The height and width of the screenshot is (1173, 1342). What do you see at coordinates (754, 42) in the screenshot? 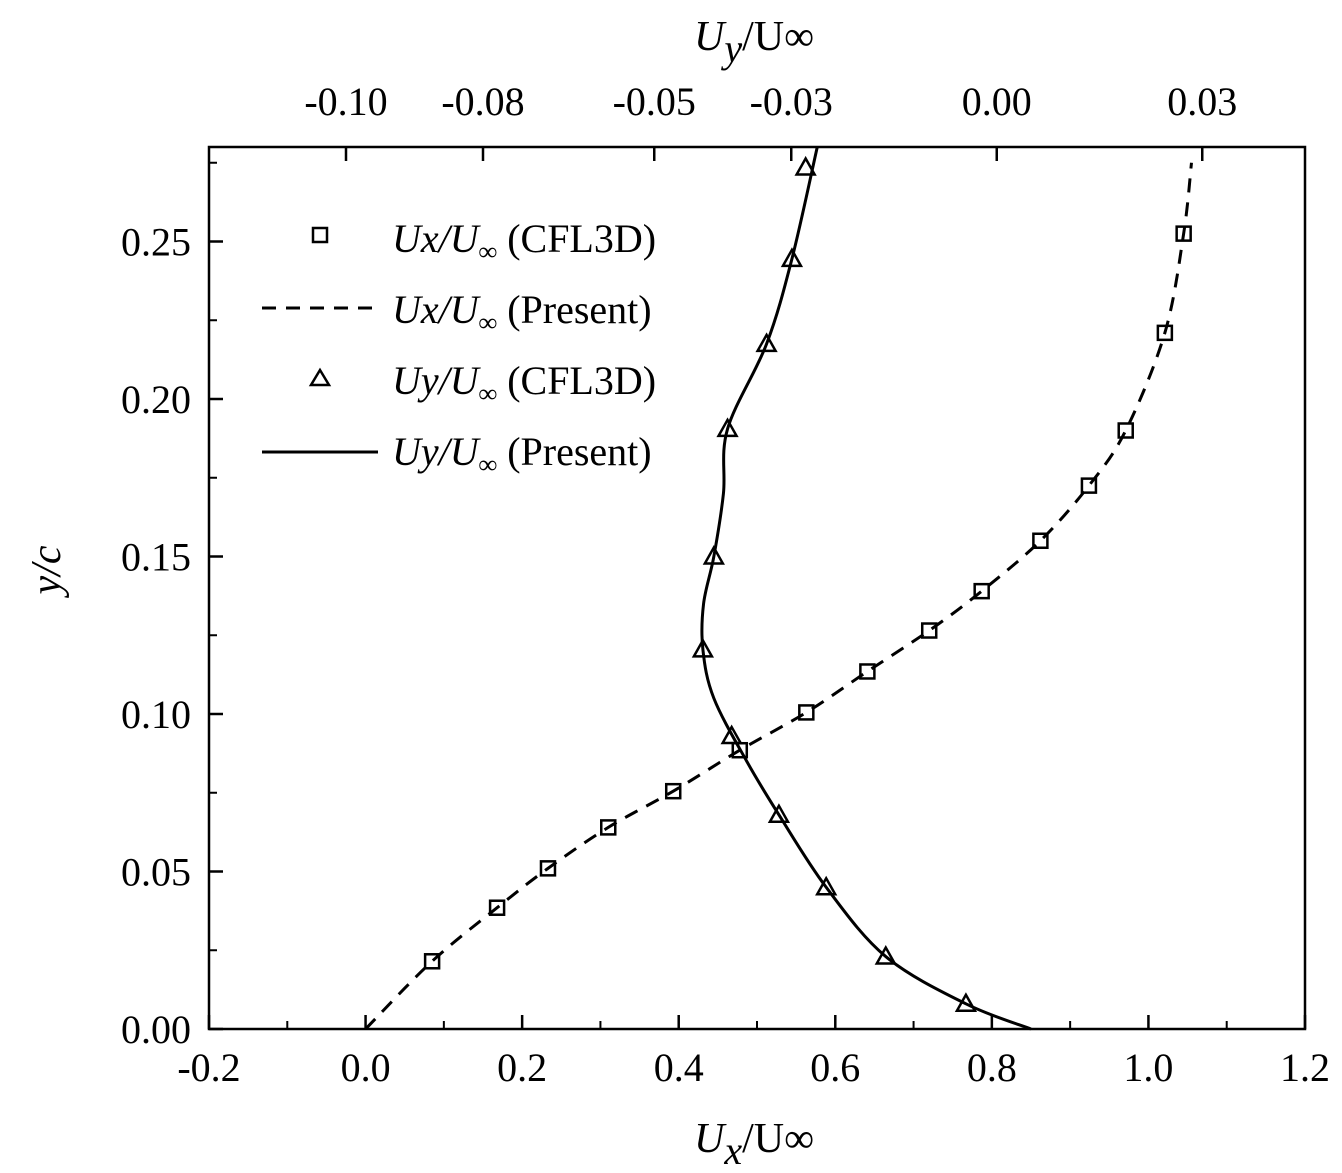
I see `x2-axis-title: Uy/U∞` at bounding box center [754, 42].